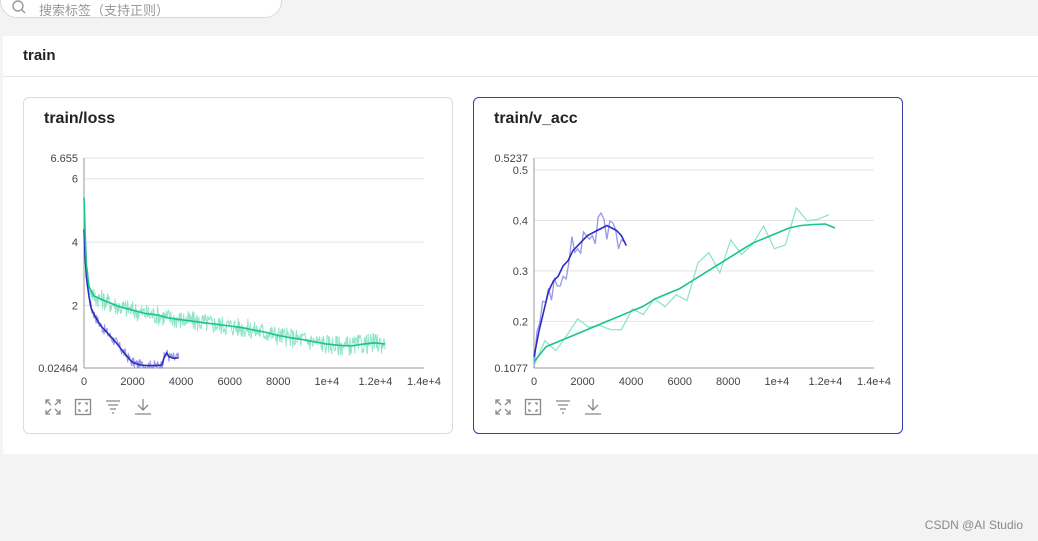 Image resolution: width=1038 pixels, height=541 pixels. I want to click on y-tick-label: 0.1077, so click(511, 369).